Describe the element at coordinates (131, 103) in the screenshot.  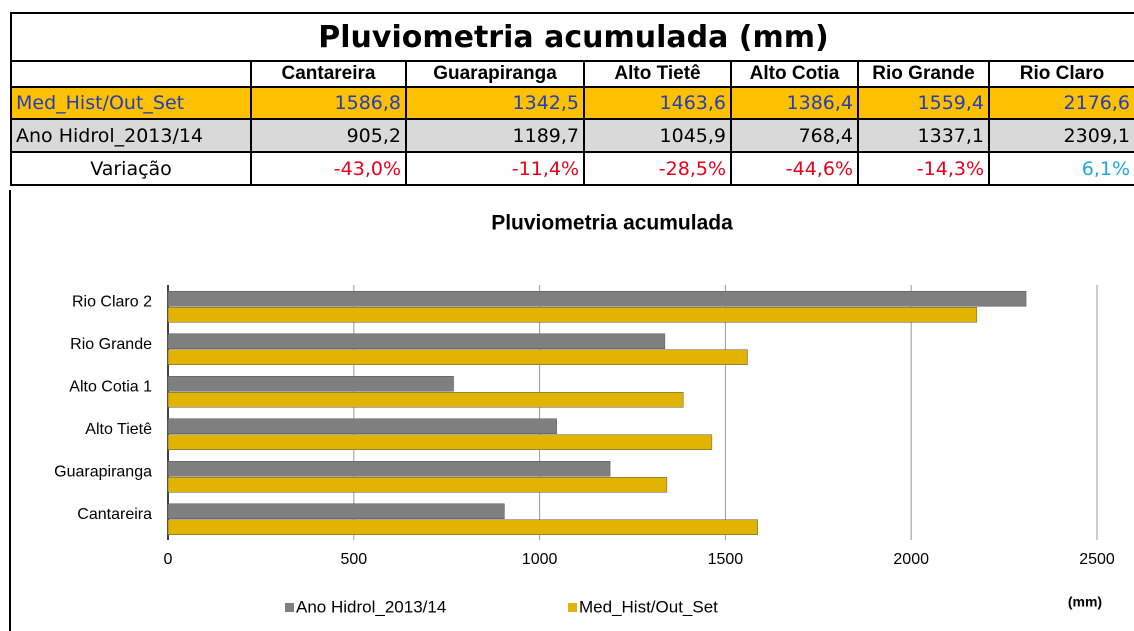
I see `row-label: Med_Hist/Out_Set` at that location.